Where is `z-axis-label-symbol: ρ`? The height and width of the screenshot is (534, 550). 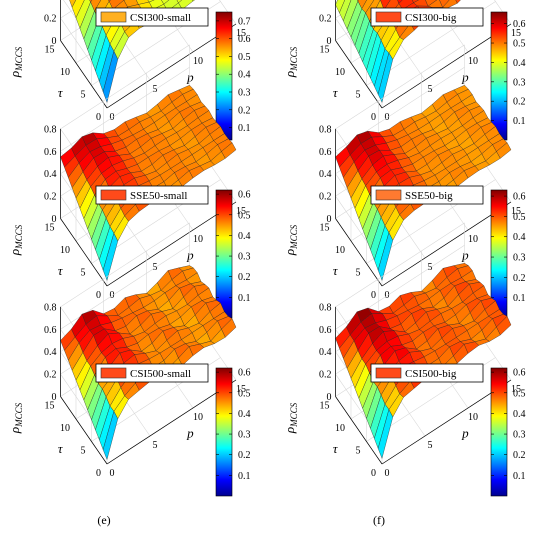 z-axis-label-symbol: ρ is located at coordinates (289, 74).